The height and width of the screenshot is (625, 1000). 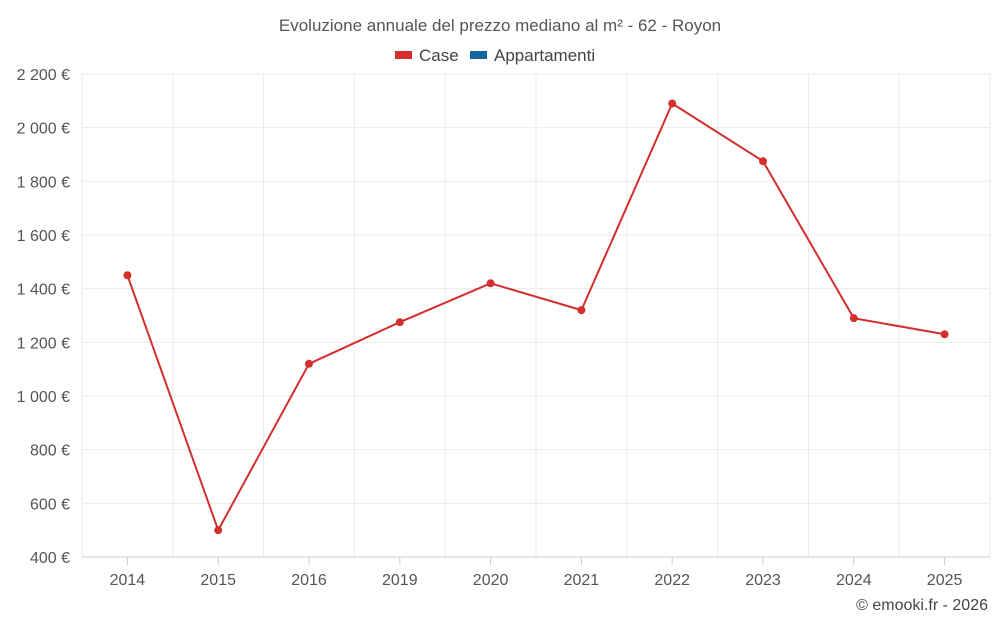 What do you see at coordinates (400, 580) in the screenshot?
I see `x-tick-label: 2019` at bounding box center [400, 580].